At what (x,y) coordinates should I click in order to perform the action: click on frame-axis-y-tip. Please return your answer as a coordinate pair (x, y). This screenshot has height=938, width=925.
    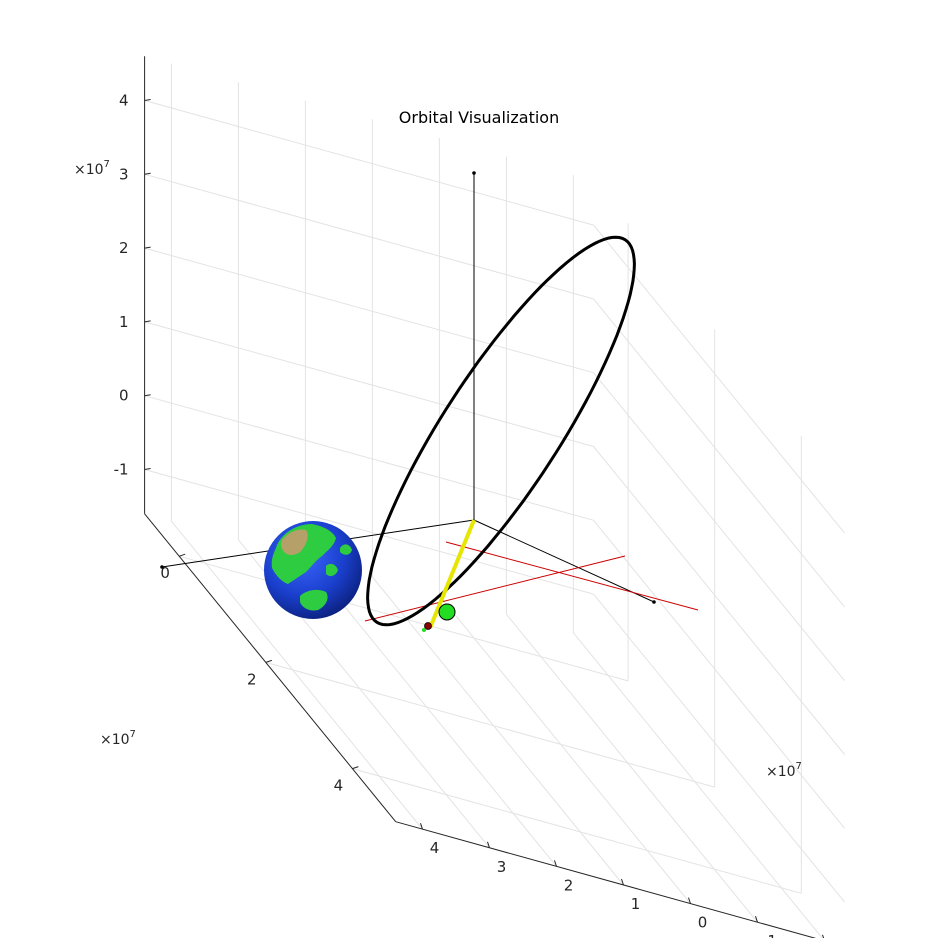
    Looking at the image, I should click on (654, 602).